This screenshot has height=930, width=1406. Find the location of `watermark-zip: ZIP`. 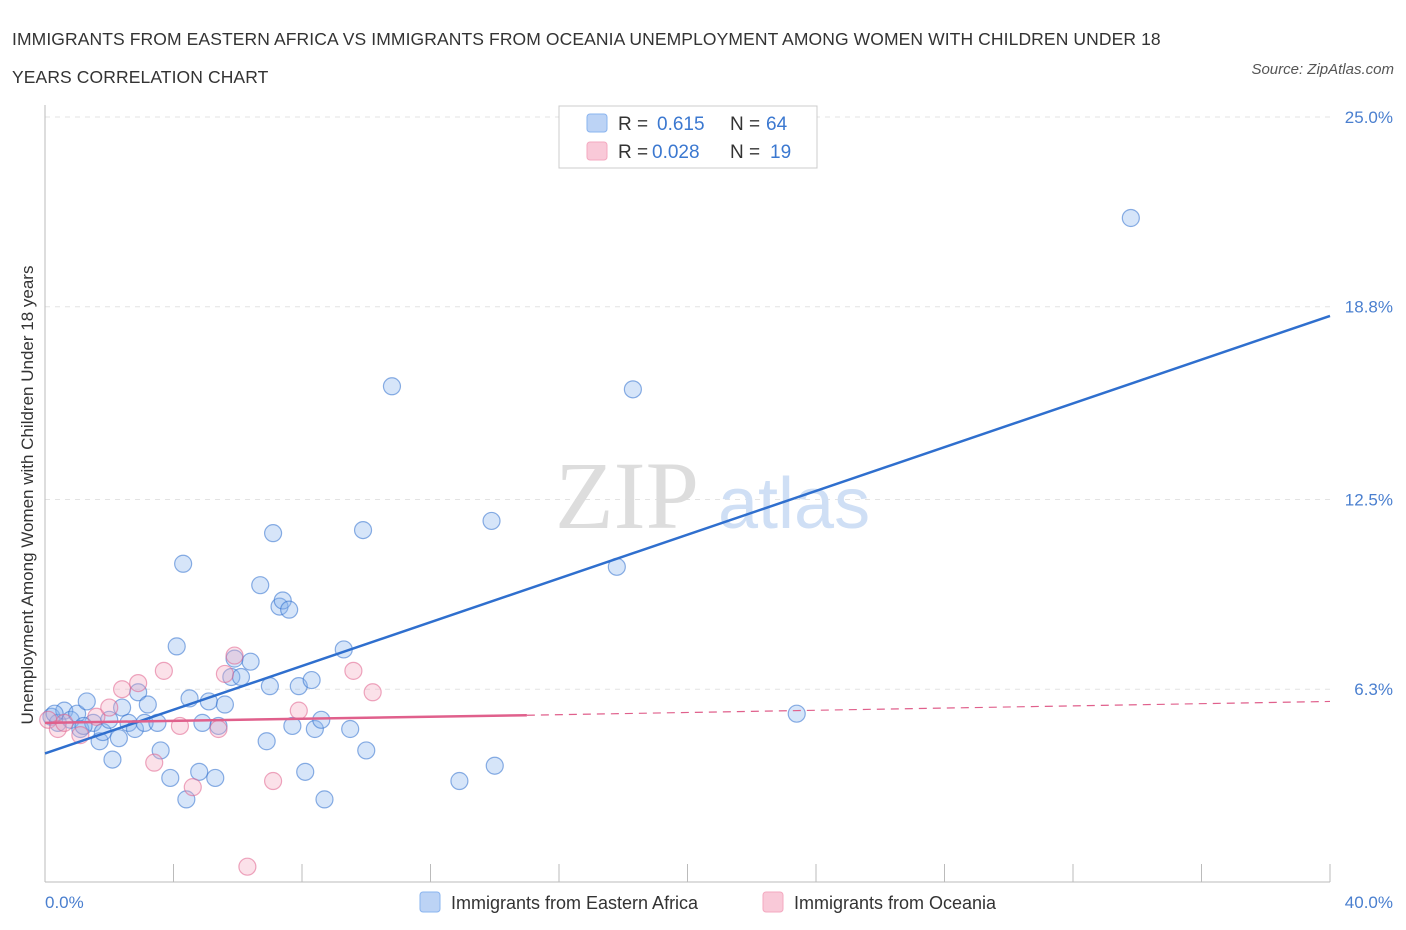

watermark-zip: ZIP is located at coordinates (627, 495).